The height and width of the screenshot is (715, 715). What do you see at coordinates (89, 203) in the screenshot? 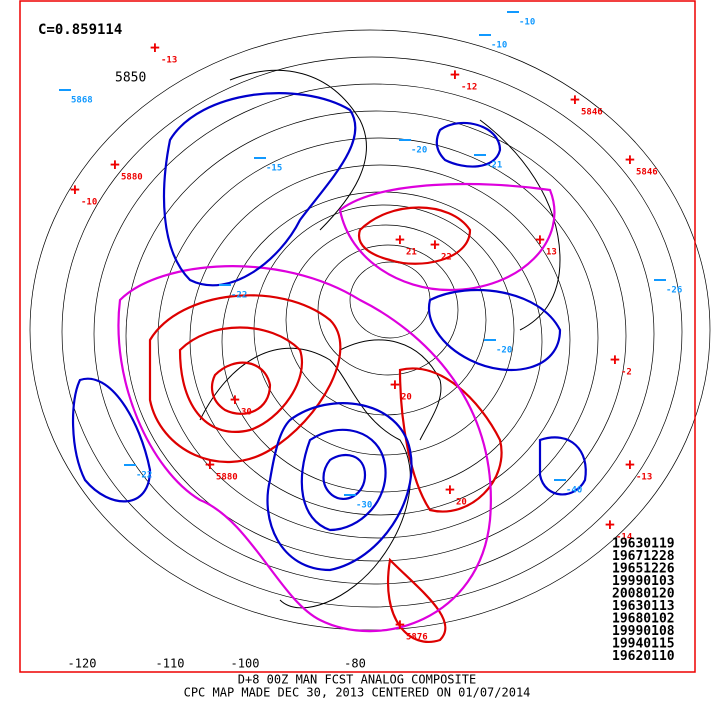
I see `high-label: -10` at bounding box center [89, 203].